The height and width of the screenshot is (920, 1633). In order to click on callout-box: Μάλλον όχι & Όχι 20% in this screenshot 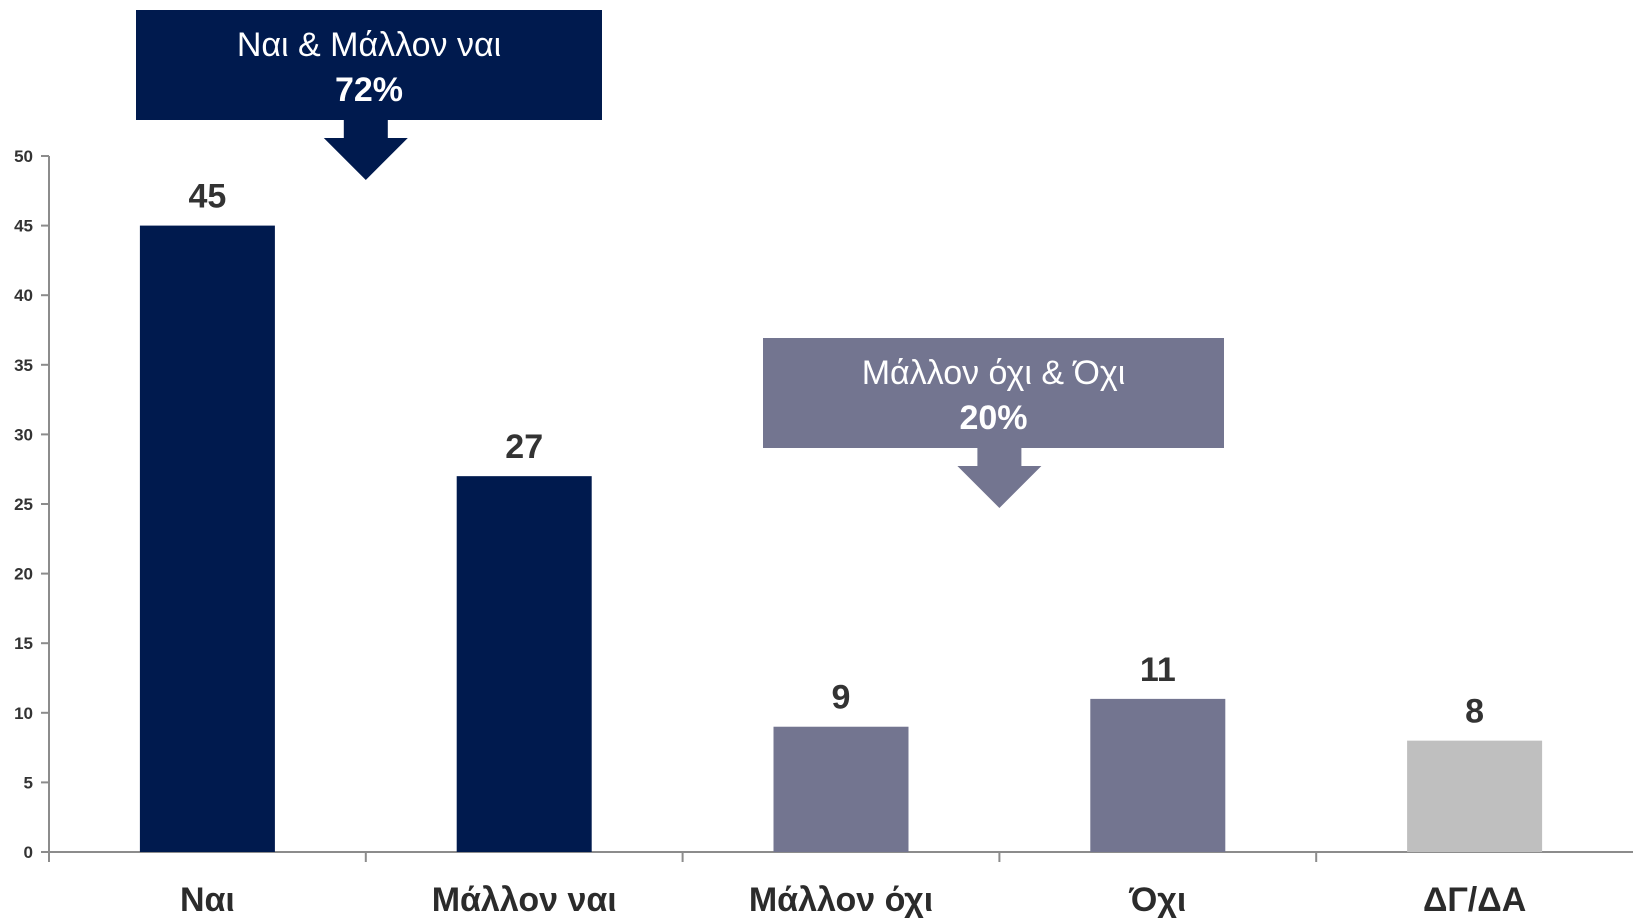, I will do `click(993, 423)`.